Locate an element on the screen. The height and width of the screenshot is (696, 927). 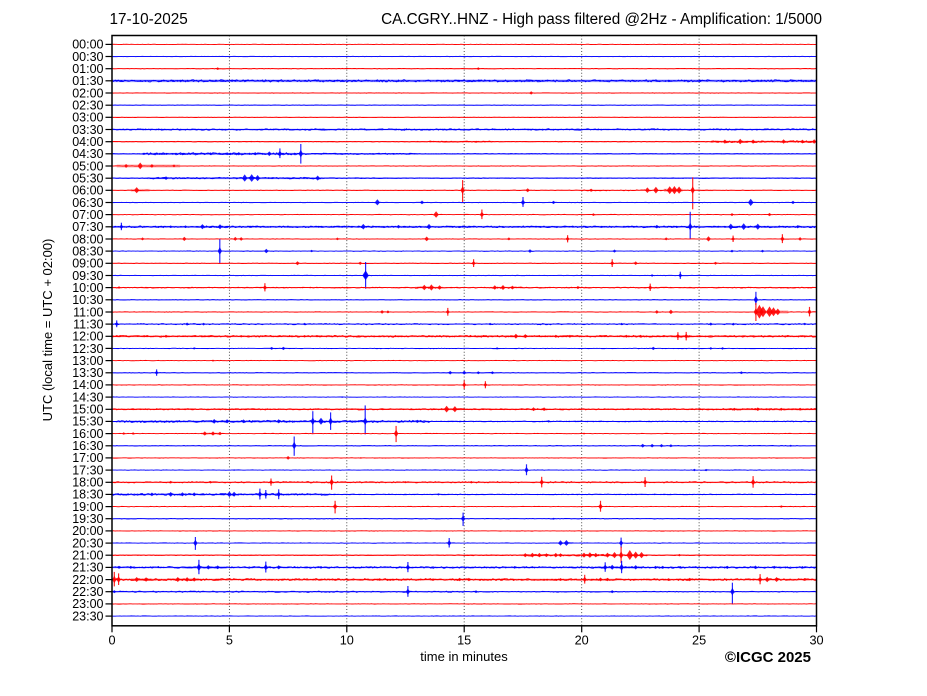
svg-text: 08:00 is located at coordinates (87, 239).